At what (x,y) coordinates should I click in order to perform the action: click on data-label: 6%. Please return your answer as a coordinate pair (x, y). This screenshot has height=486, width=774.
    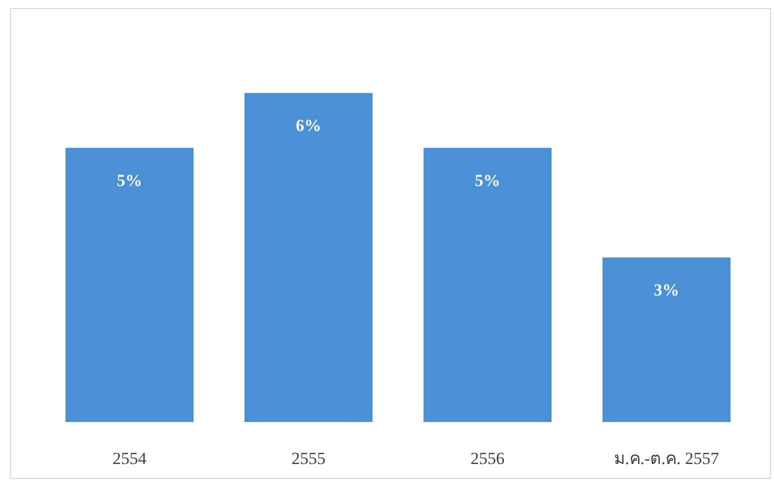
    Looking at the image, I should click on (309, 125).